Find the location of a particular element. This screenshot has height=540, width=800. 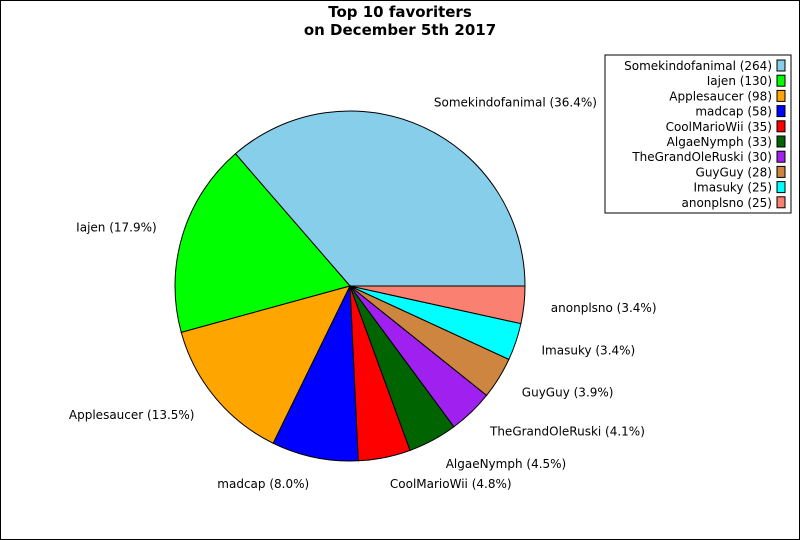

legend-box is located at coordinates (698, 134).